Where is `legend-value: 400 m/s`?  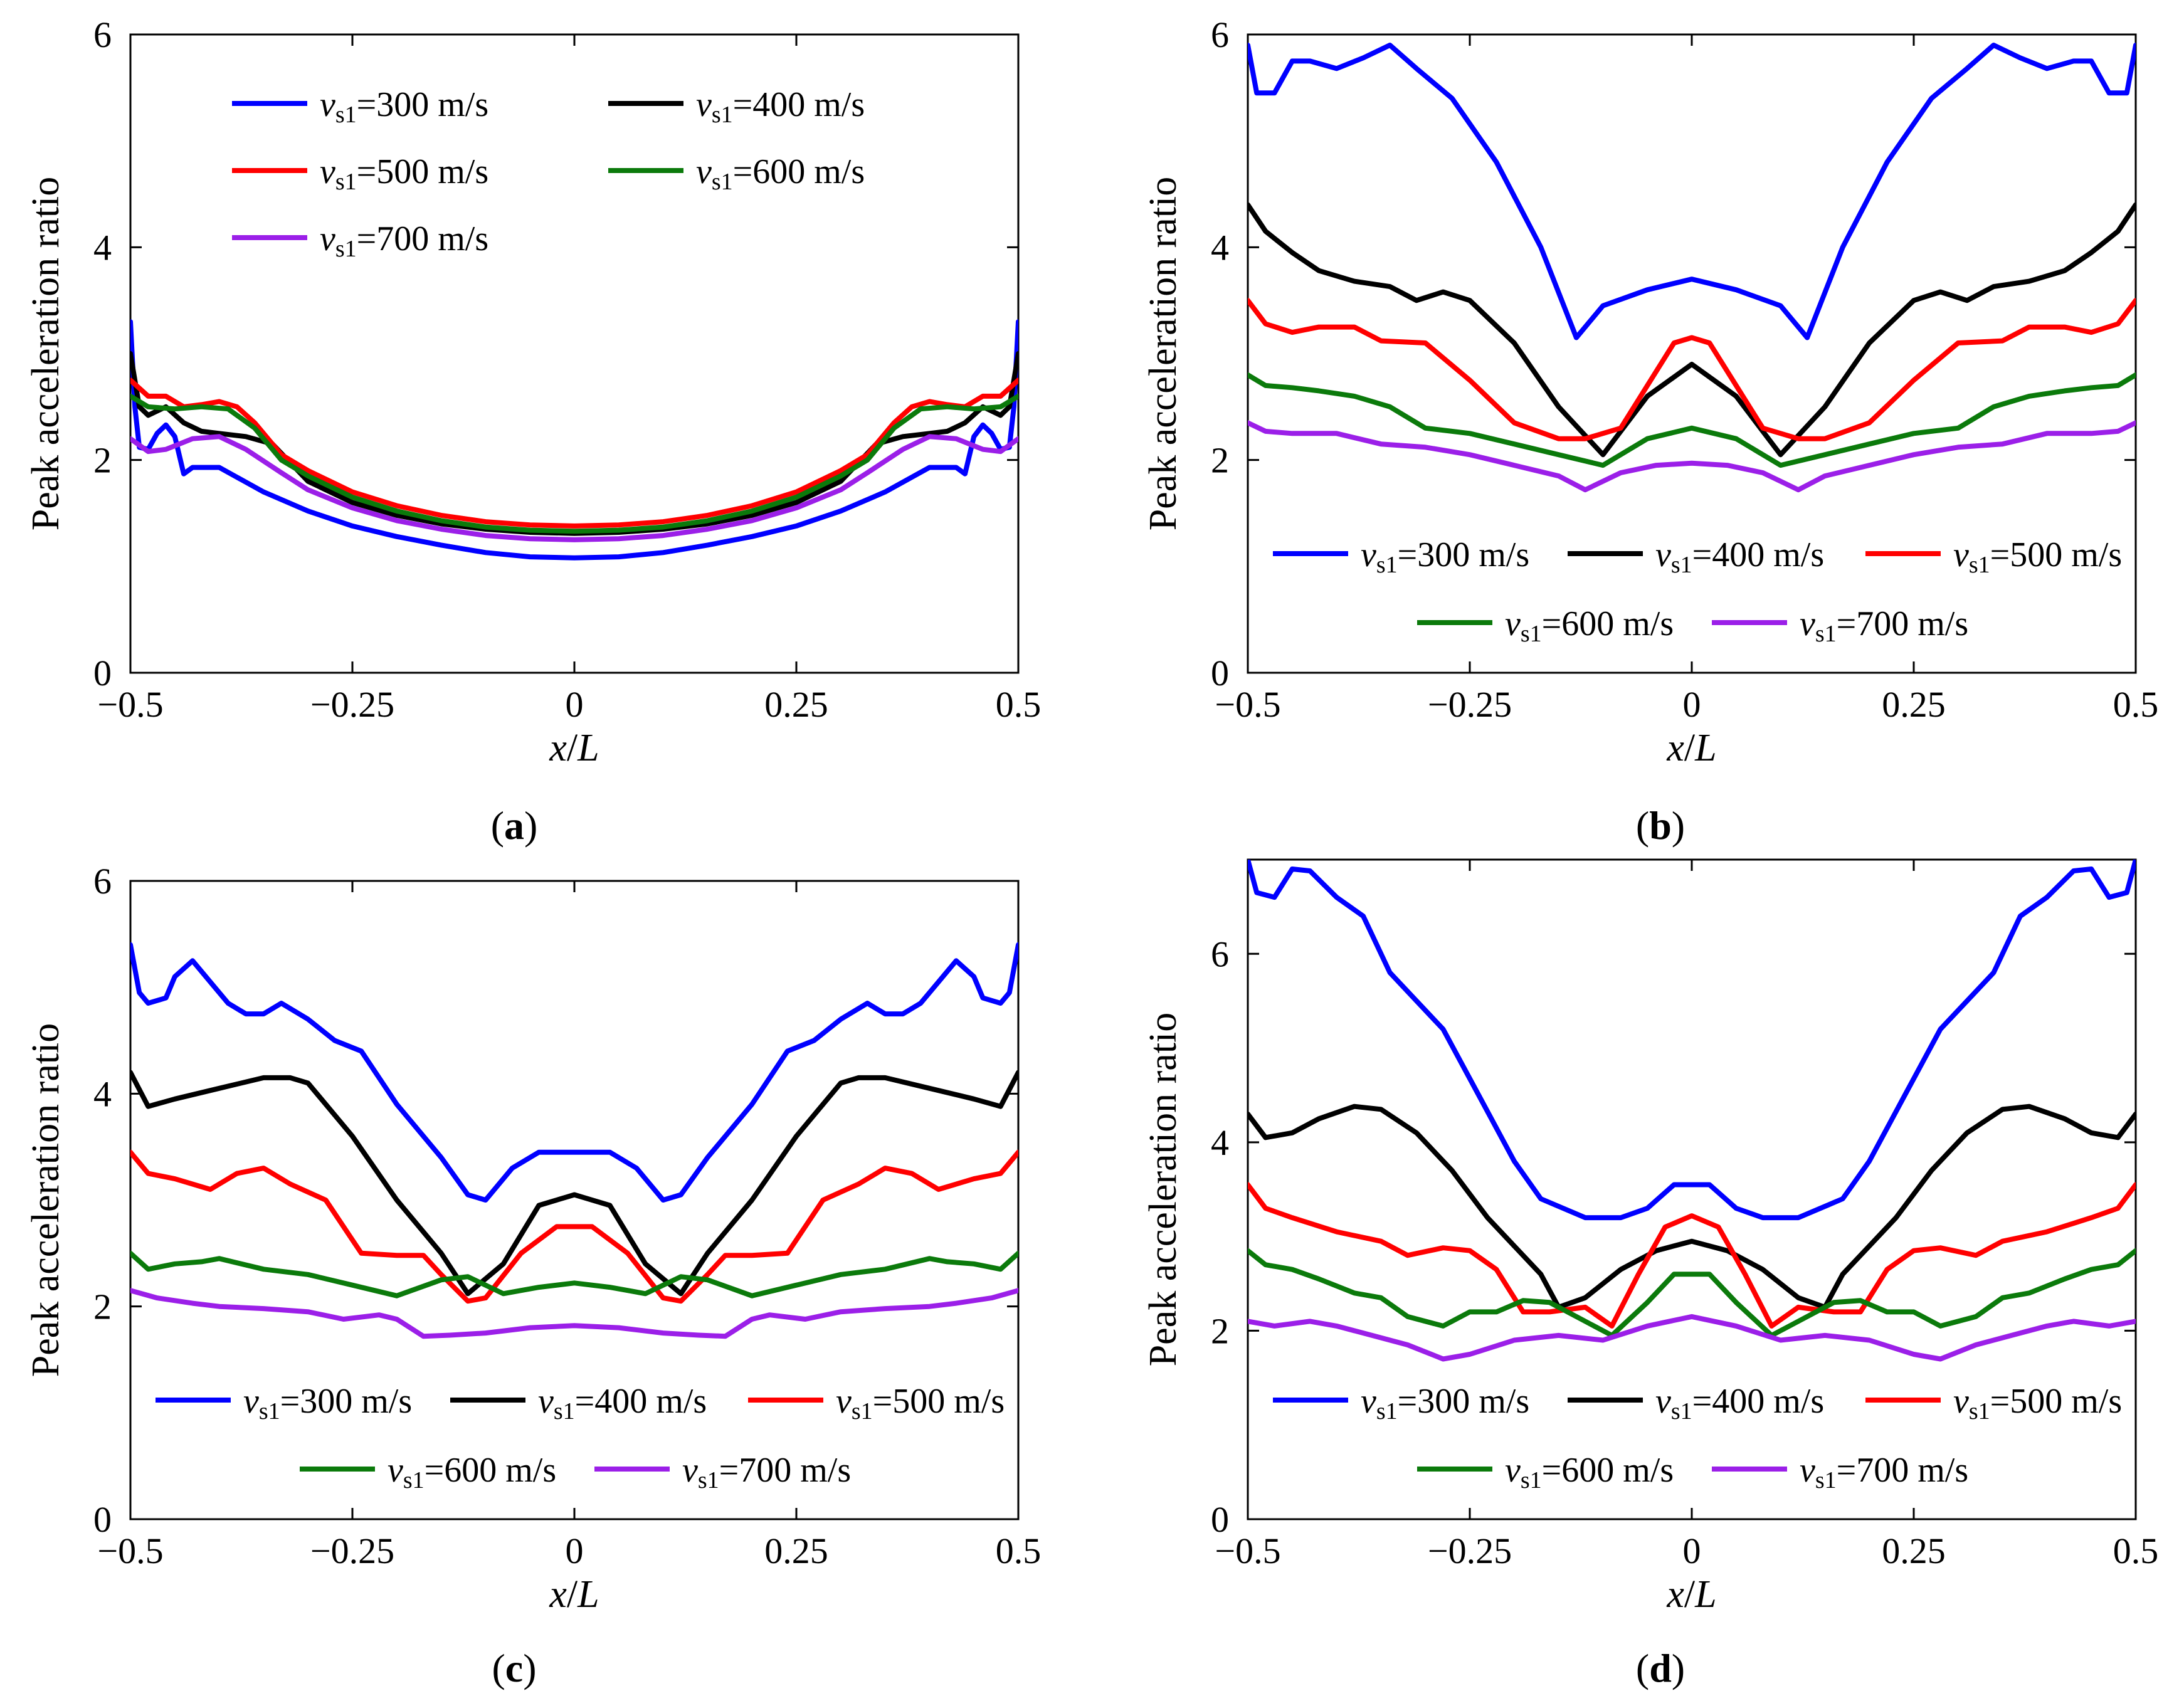
legend-value: 400 m/s is located at coordinates (651, 1401).